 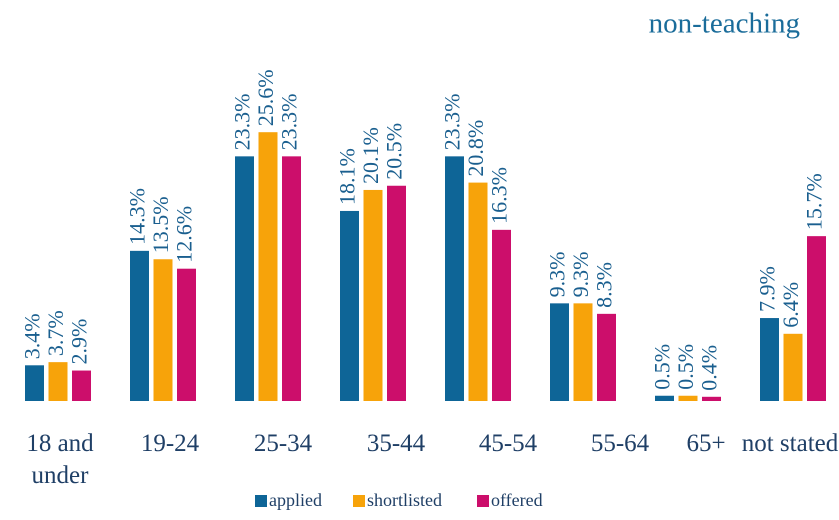 I want to click on legend-label: applied, so click(x=295, y=500).